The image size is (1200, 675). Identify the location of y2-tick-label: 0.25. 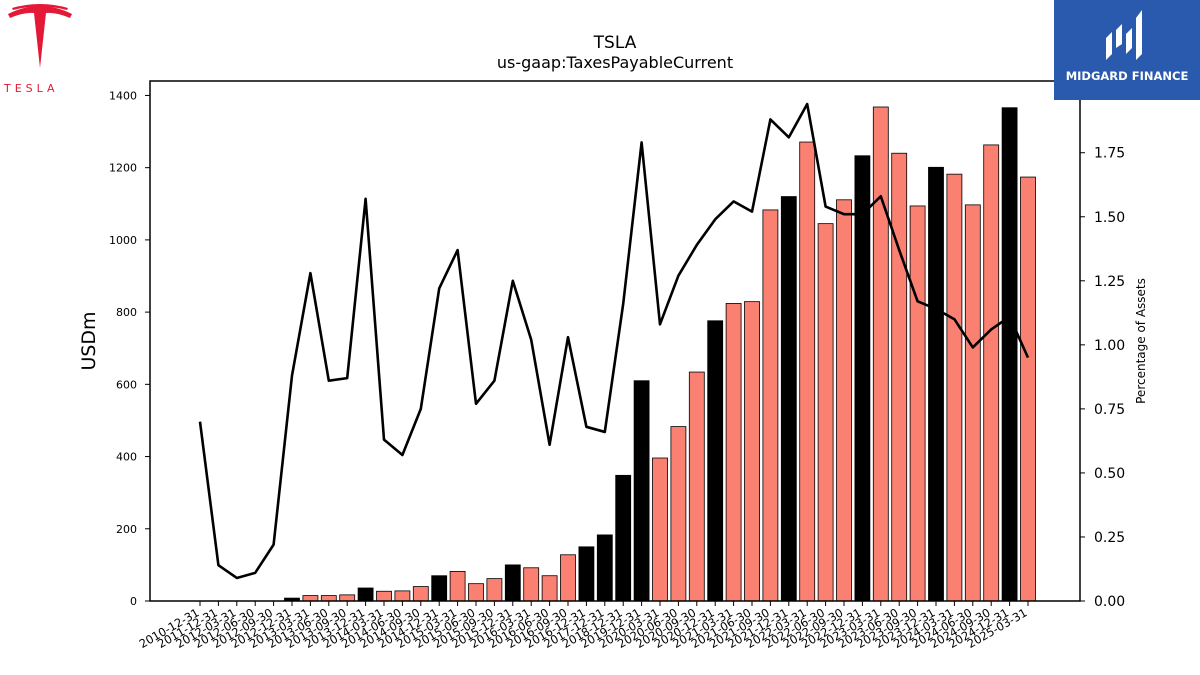
(1109, 538).